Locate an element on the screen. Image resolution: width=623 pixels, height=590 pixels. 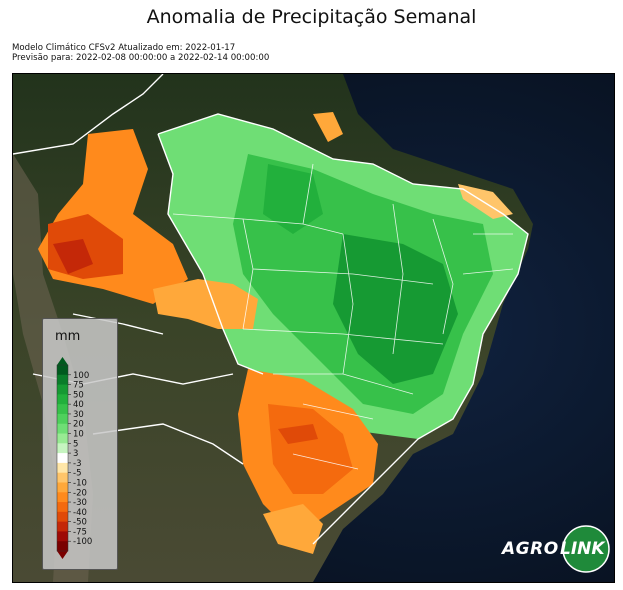
logo-globe-icon is located at coordinates (586, 549).